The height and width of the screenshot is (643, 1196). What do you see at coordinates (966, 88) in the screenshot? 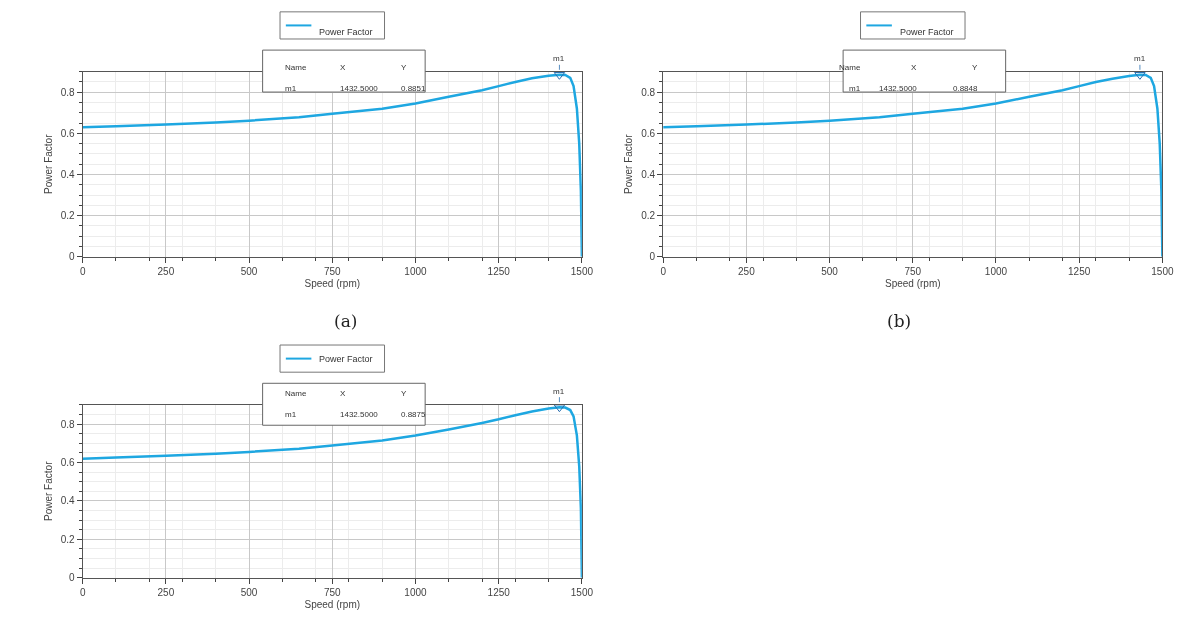
I see `annotation: 0.8848` at bounding box center [966, 88].